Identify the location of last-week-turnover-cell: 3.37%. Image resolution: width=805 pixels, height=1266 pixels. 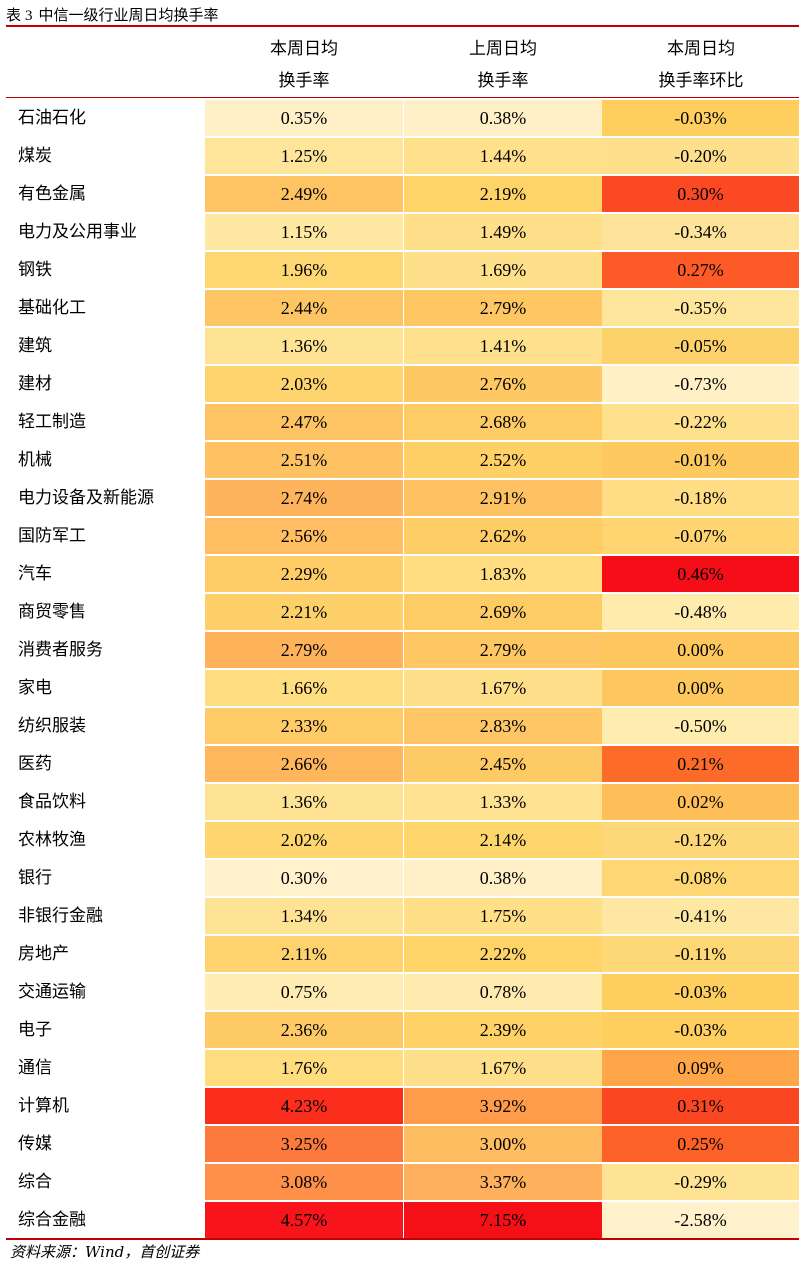
(503, 1182).